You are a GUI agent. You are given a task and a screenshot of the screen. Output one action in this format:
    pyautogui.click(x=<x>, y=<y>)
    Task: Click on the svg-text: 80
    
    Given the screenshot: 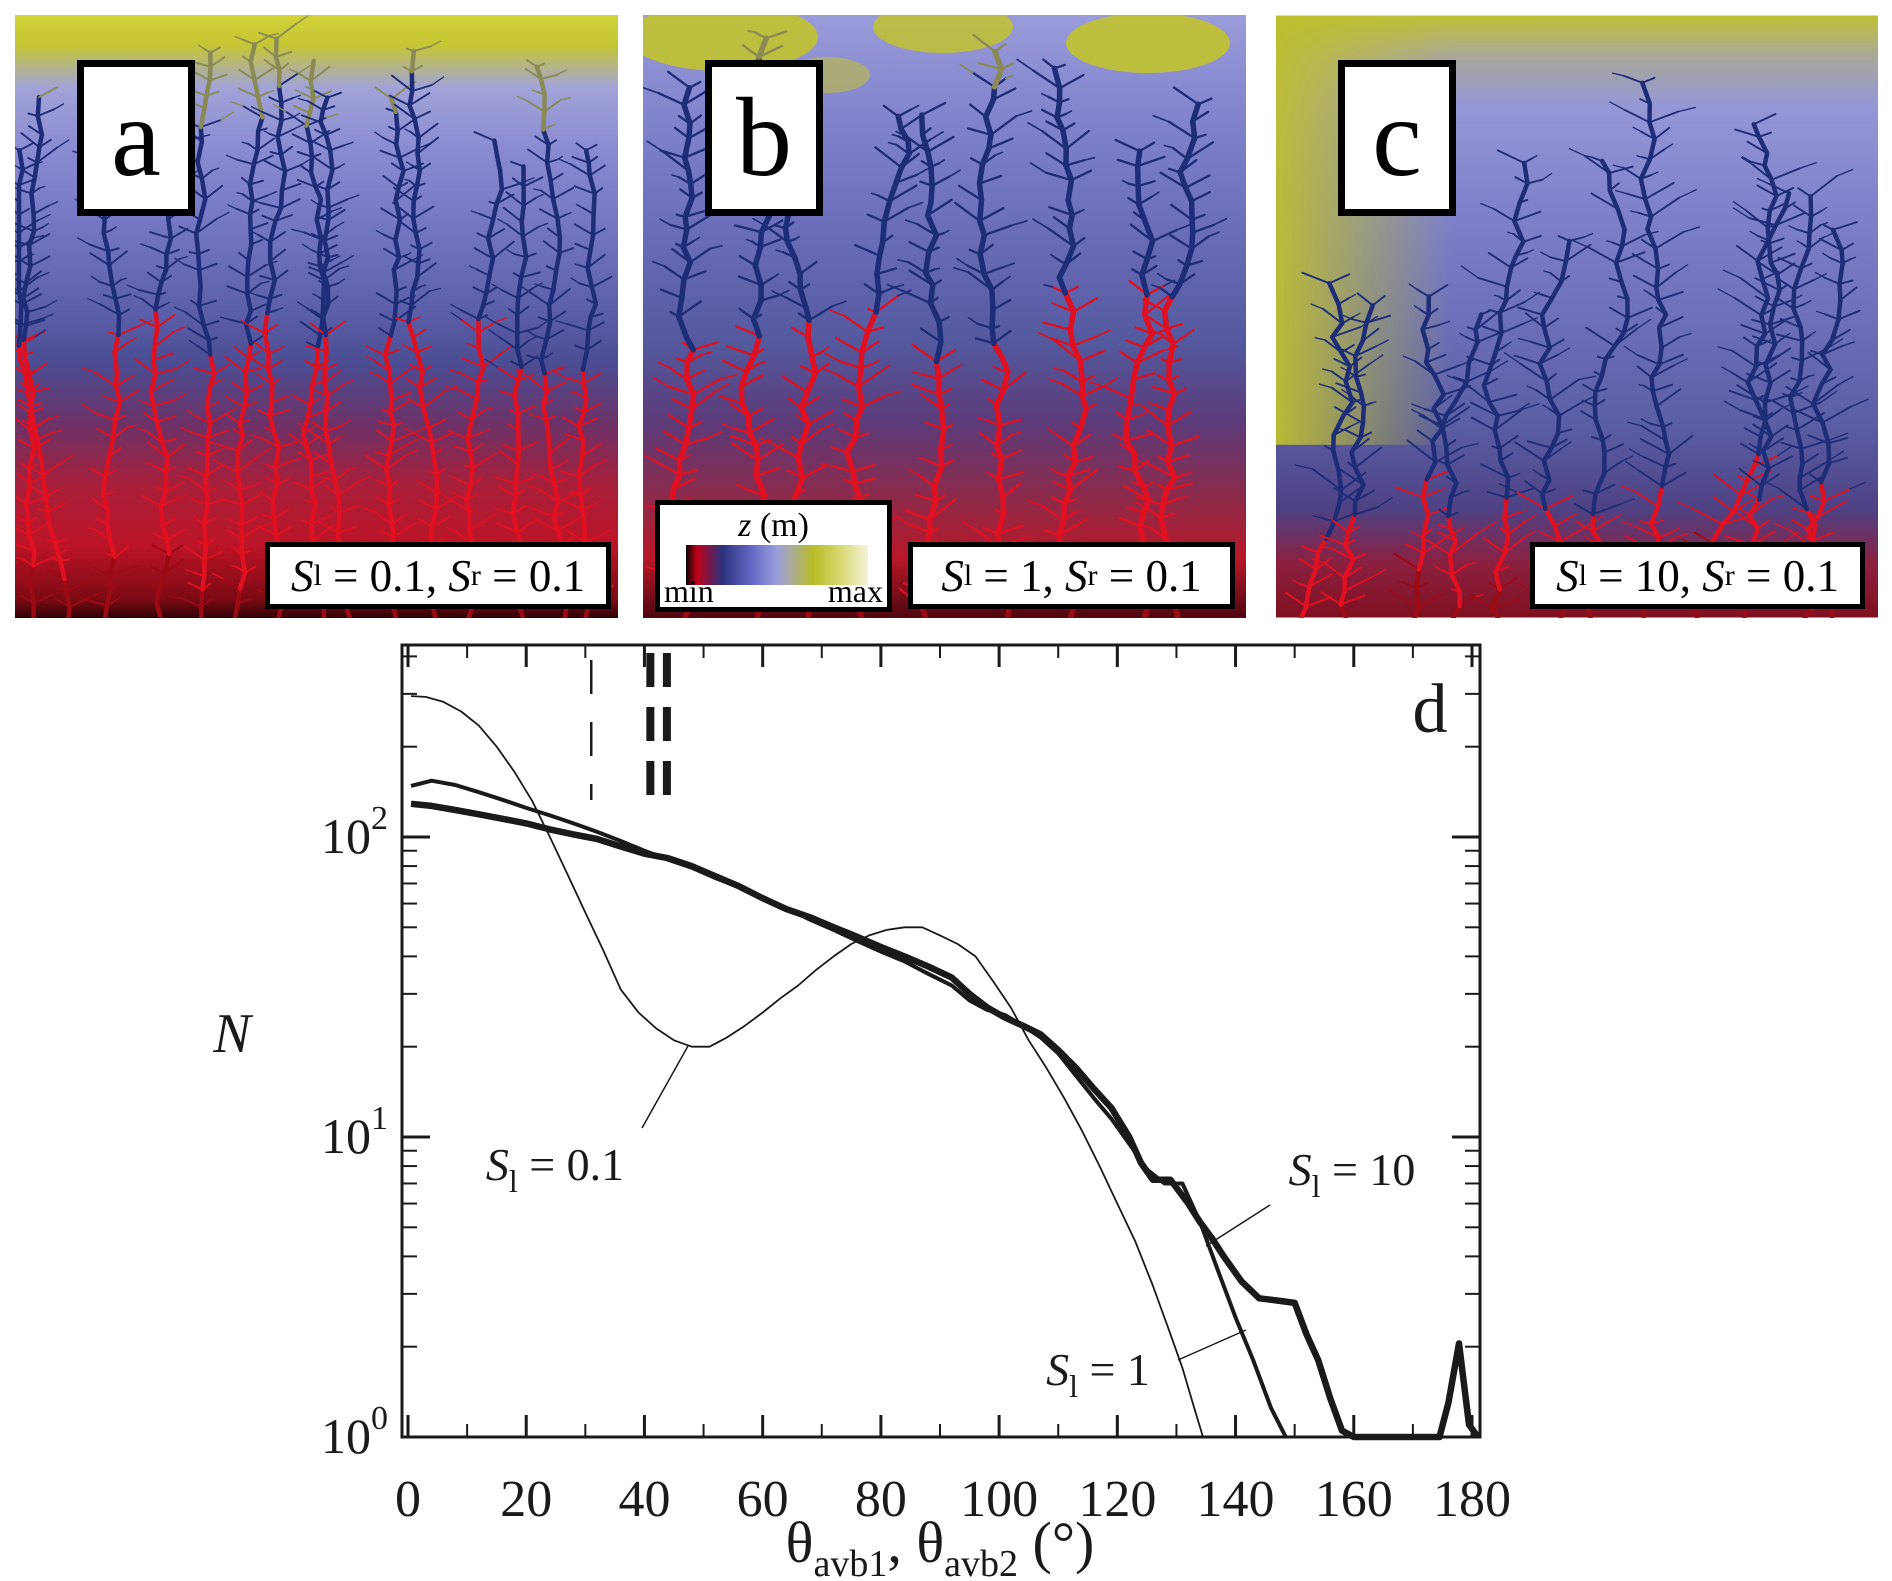 What is the action you would take?
    pyautogui.click(x=881, y=1499)
    